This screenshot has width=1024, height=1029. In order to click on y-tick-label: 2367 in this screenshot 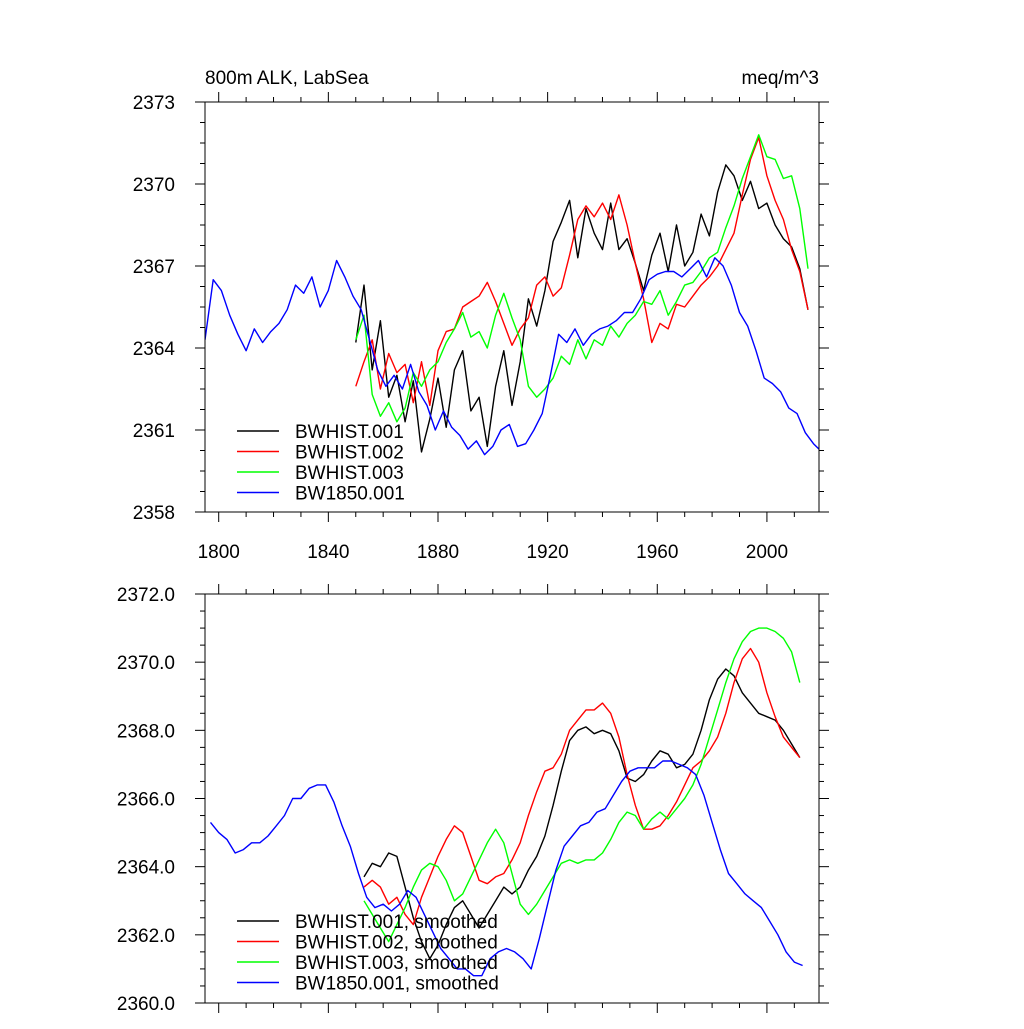, I will do `click(154, 267)`.